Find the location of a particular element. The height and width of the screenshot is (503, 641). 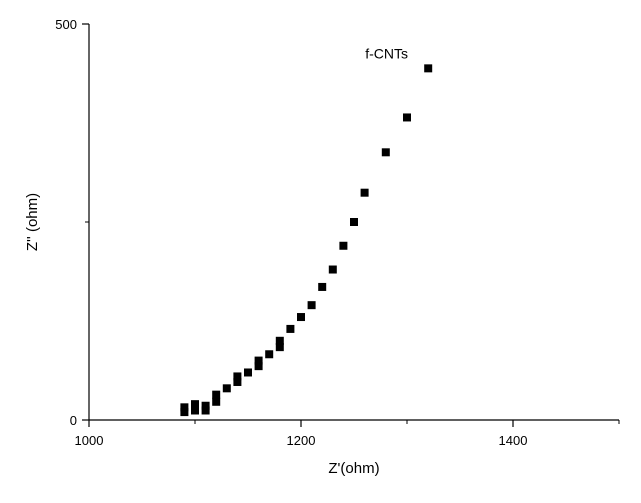

x-axis-title: Z'(ohm) is located at coordinates (353, 468).